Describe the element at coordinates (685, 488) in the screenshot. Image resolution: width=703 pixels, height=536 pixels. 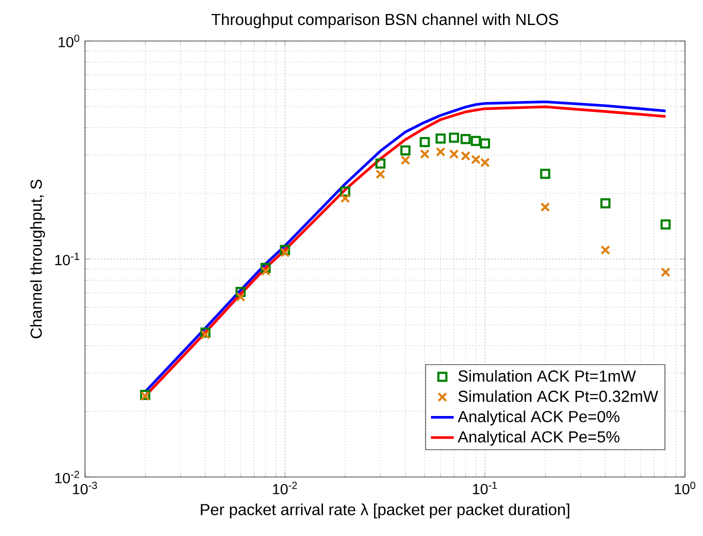
I see `x-tick-label: 10$^{0}$` at that location.